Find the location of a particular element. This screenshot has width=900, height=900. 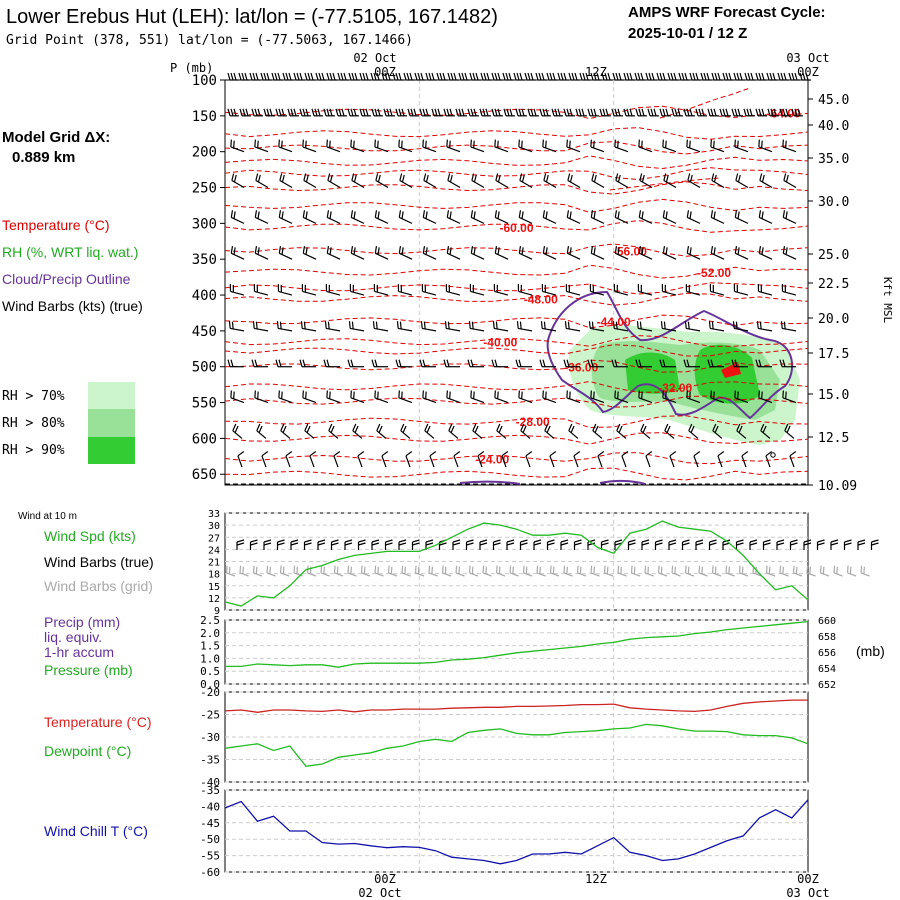

pressure-tick-label: 200 is located at coordinates (204, 153).